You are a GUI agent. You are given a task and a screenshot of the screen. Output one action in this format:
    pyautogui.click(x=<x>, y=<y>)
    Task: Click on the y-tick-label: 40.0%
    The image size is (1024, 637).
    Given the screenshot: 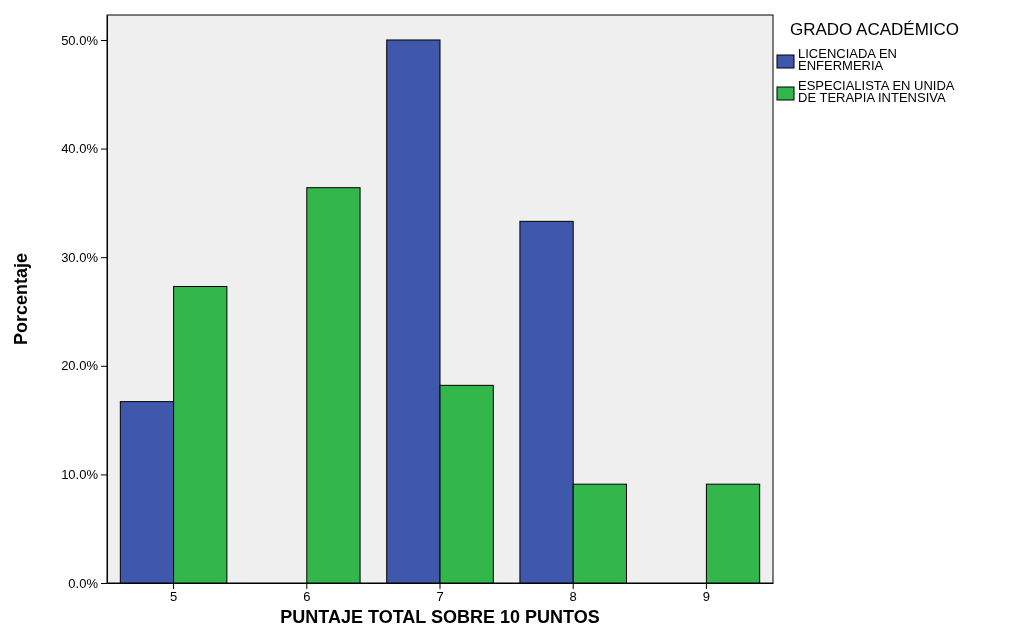 What is the action you would take?
    pyautogui.click(x=80, y=149)
    